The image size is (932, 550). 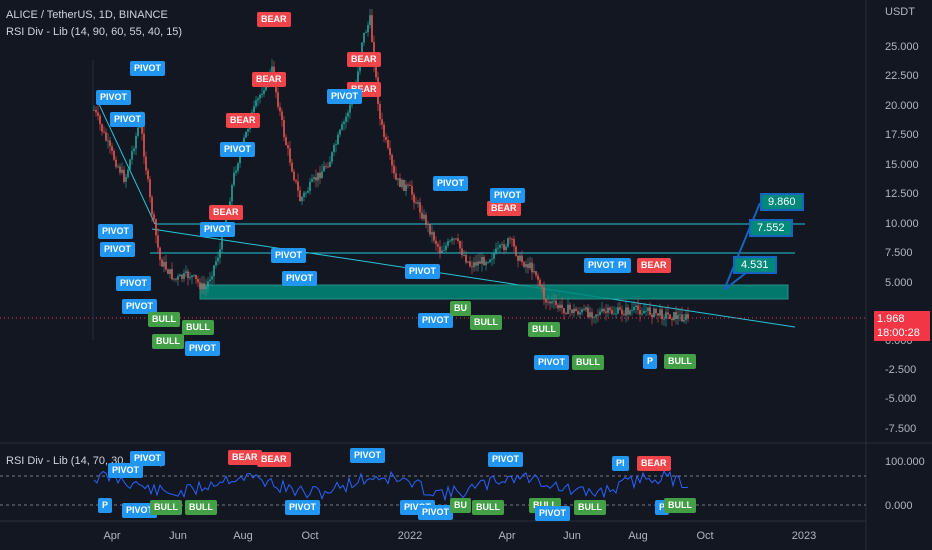 I want to click on price-tick: -2.500, so click(x=901, y=370).